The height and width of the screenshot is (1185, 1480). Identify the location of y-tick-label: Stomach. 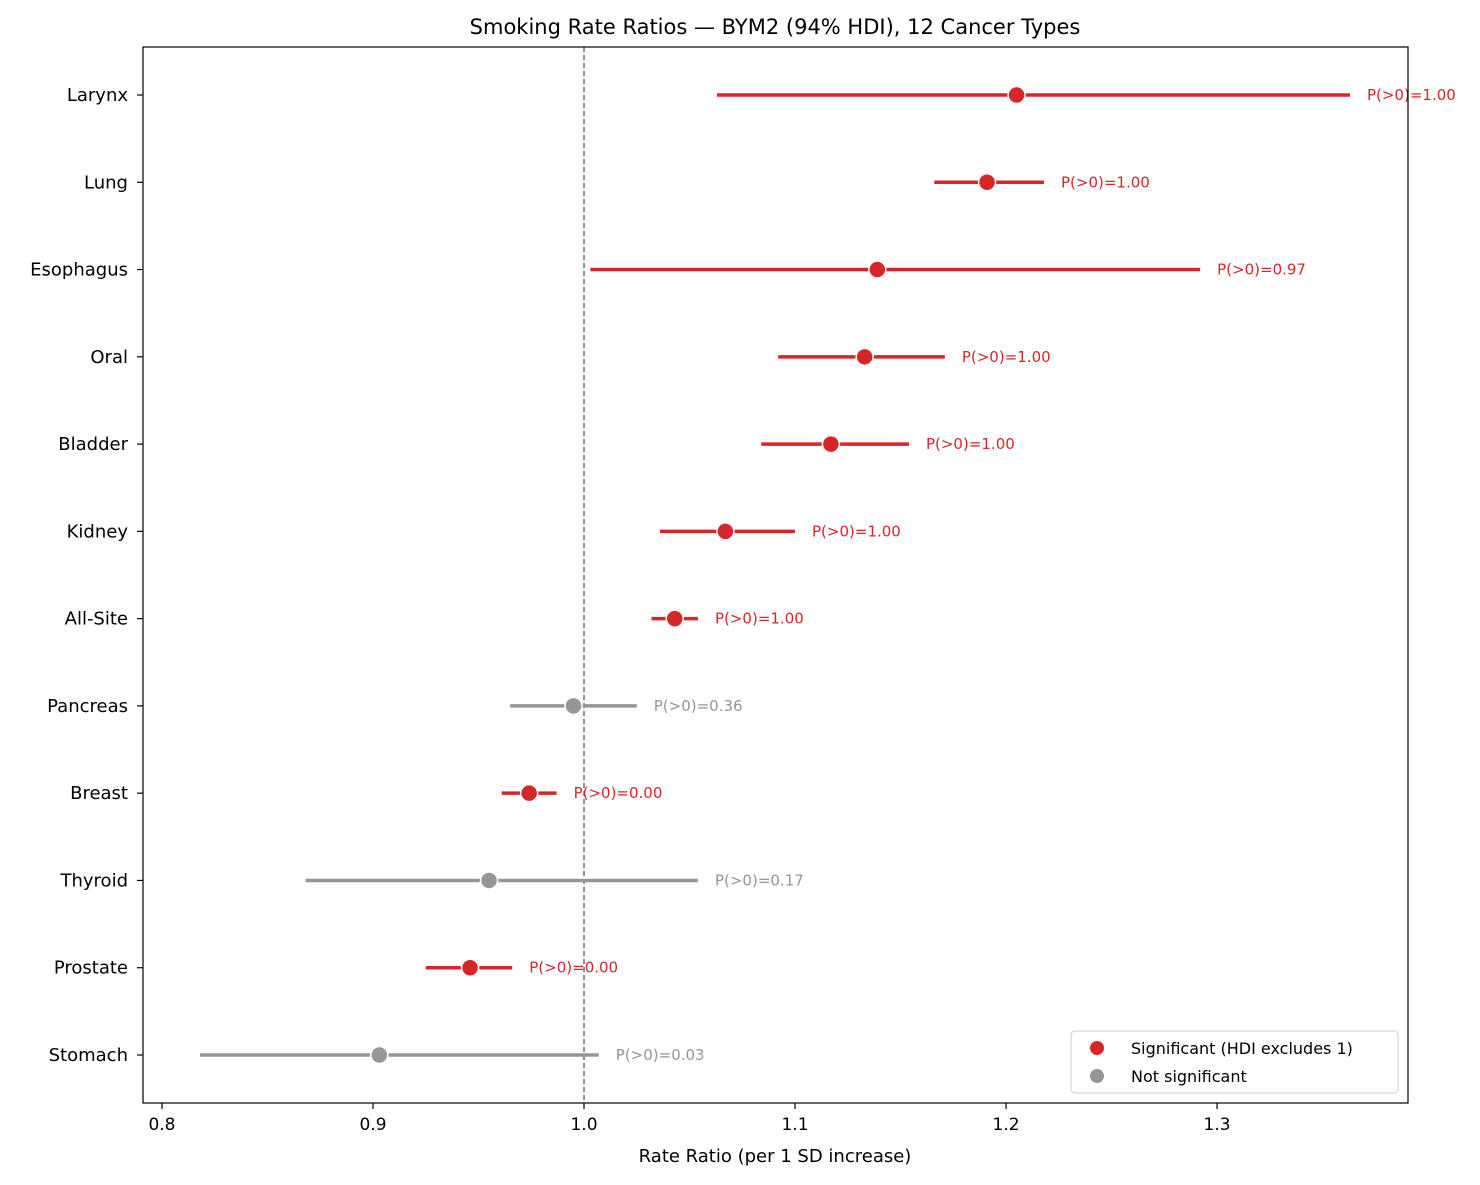
(88, 1055).